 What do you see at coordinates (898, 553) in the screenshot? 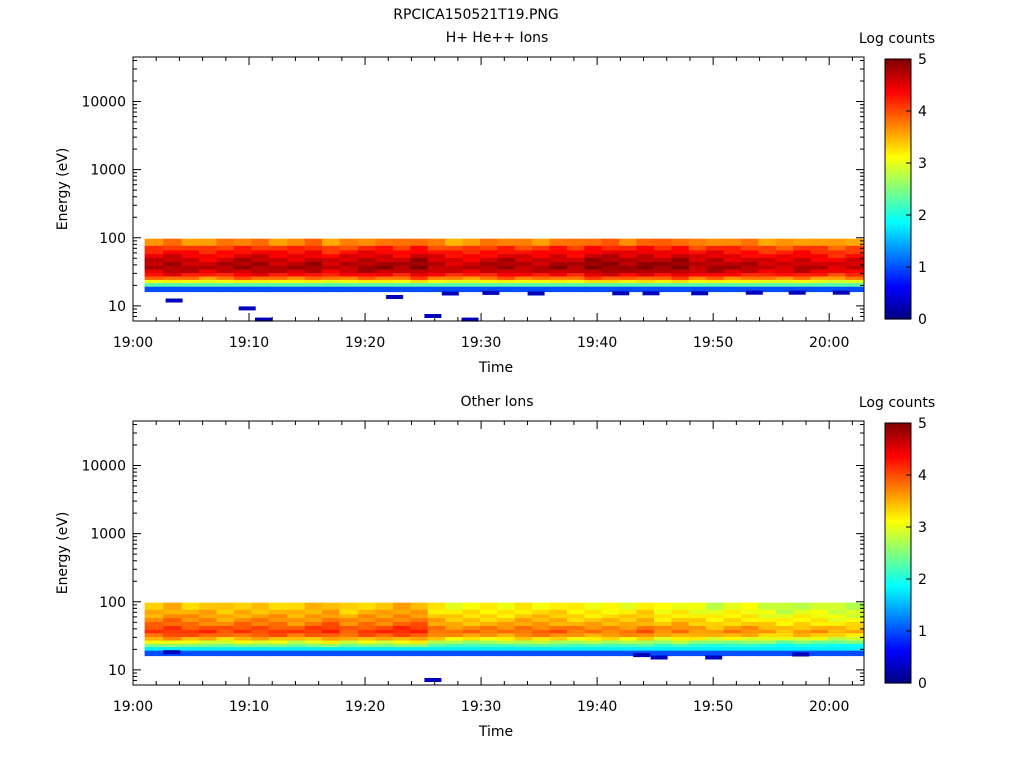
I see `colorbar-frame` at bounding box center [898, 553].